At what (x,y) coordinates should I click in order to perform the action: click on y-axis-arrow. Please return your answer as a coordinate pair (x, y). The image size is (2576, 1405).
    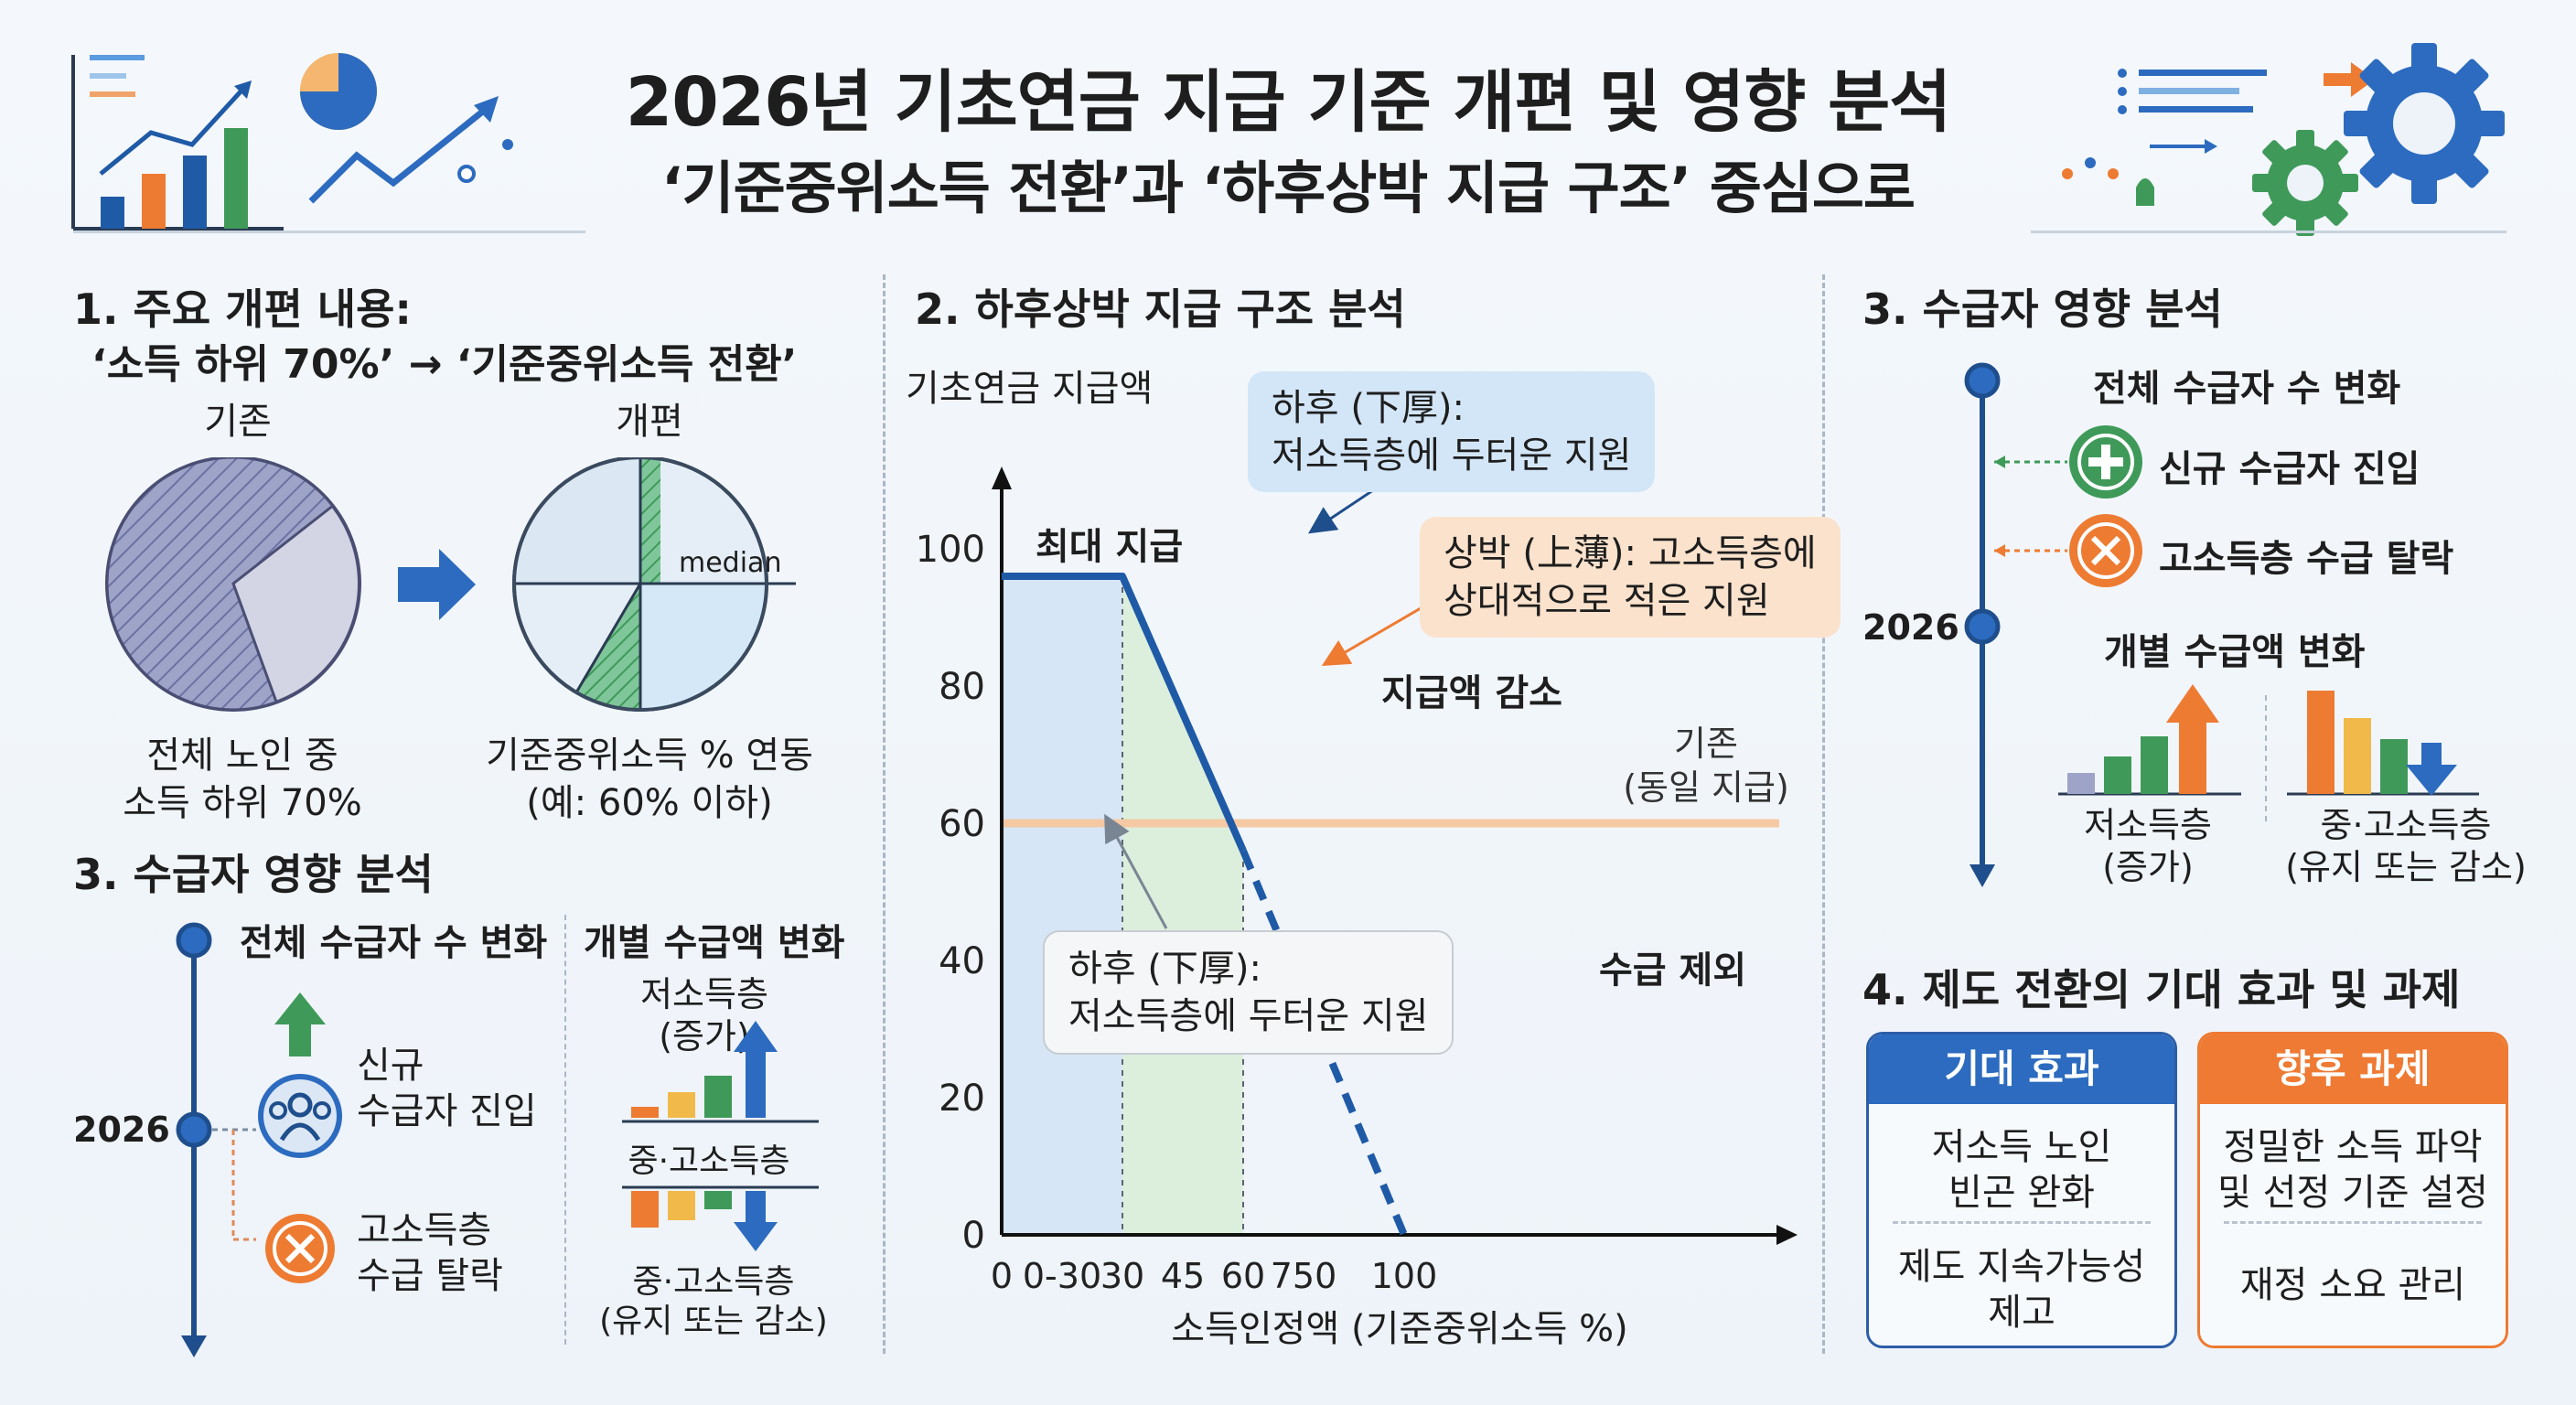
    Looking at the image, I should click on (1002, 478).